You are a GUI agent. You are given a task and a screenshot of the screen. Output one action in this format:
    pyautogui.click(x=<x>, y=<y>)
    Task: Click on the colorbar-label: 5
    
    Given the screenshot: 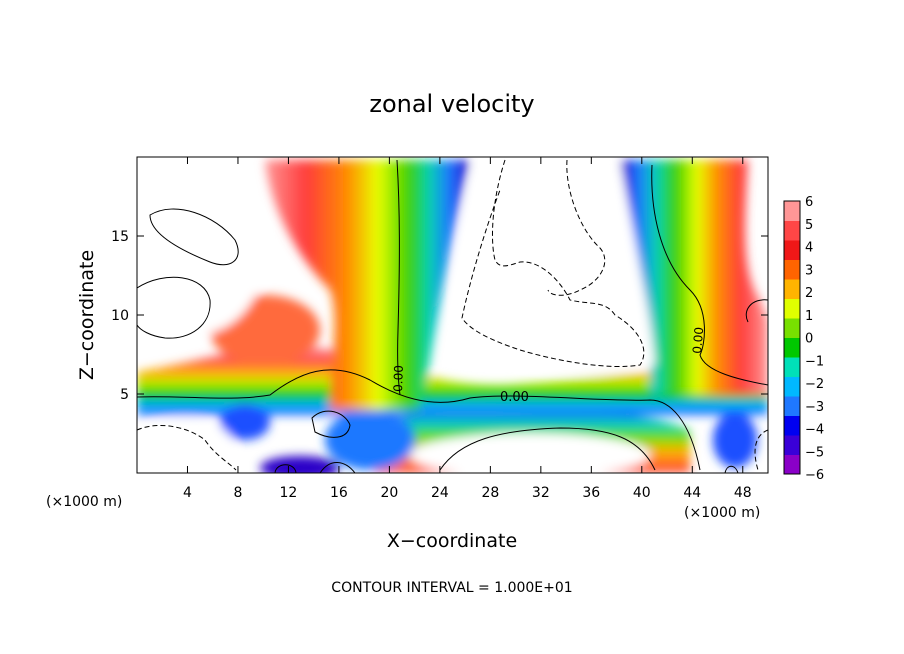 What is the action you would take?
    pyautogui.click(x=809, y=225)
    